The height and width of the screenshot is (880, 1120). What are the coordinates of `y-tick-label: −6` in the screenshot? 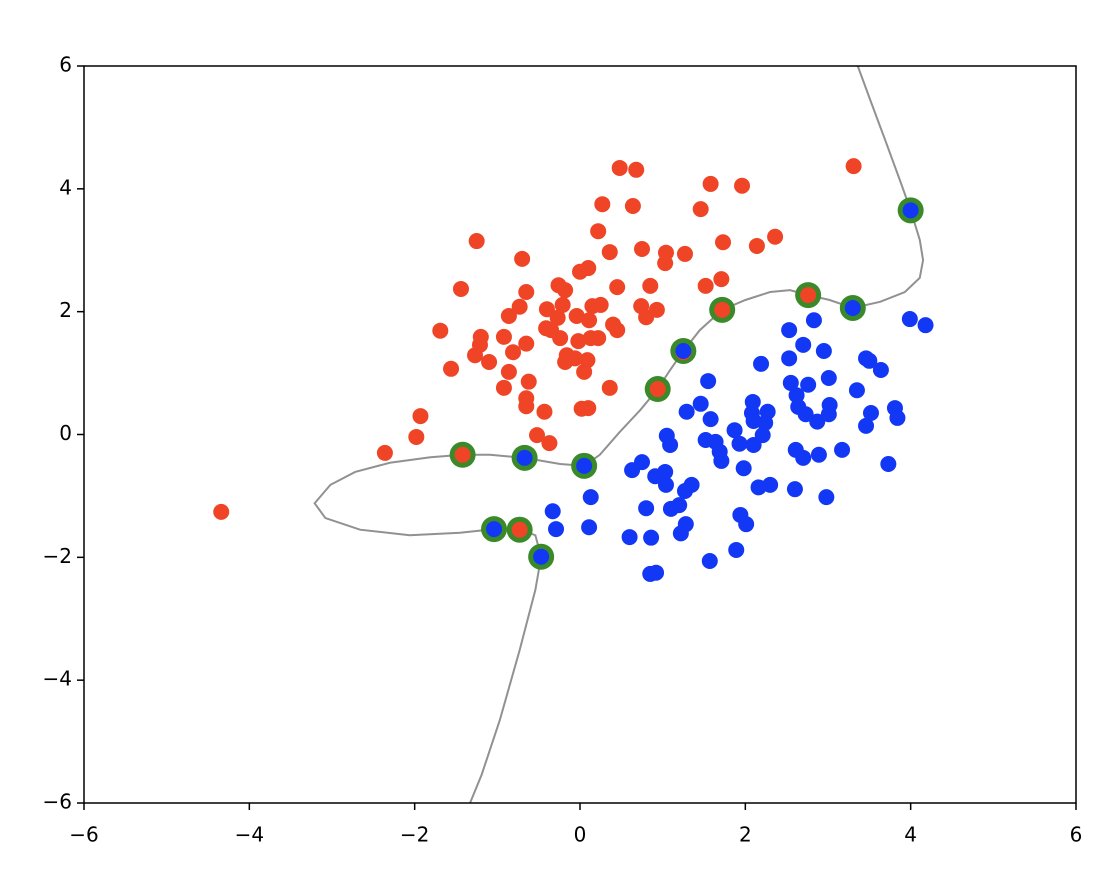 It's located at (57, 802).